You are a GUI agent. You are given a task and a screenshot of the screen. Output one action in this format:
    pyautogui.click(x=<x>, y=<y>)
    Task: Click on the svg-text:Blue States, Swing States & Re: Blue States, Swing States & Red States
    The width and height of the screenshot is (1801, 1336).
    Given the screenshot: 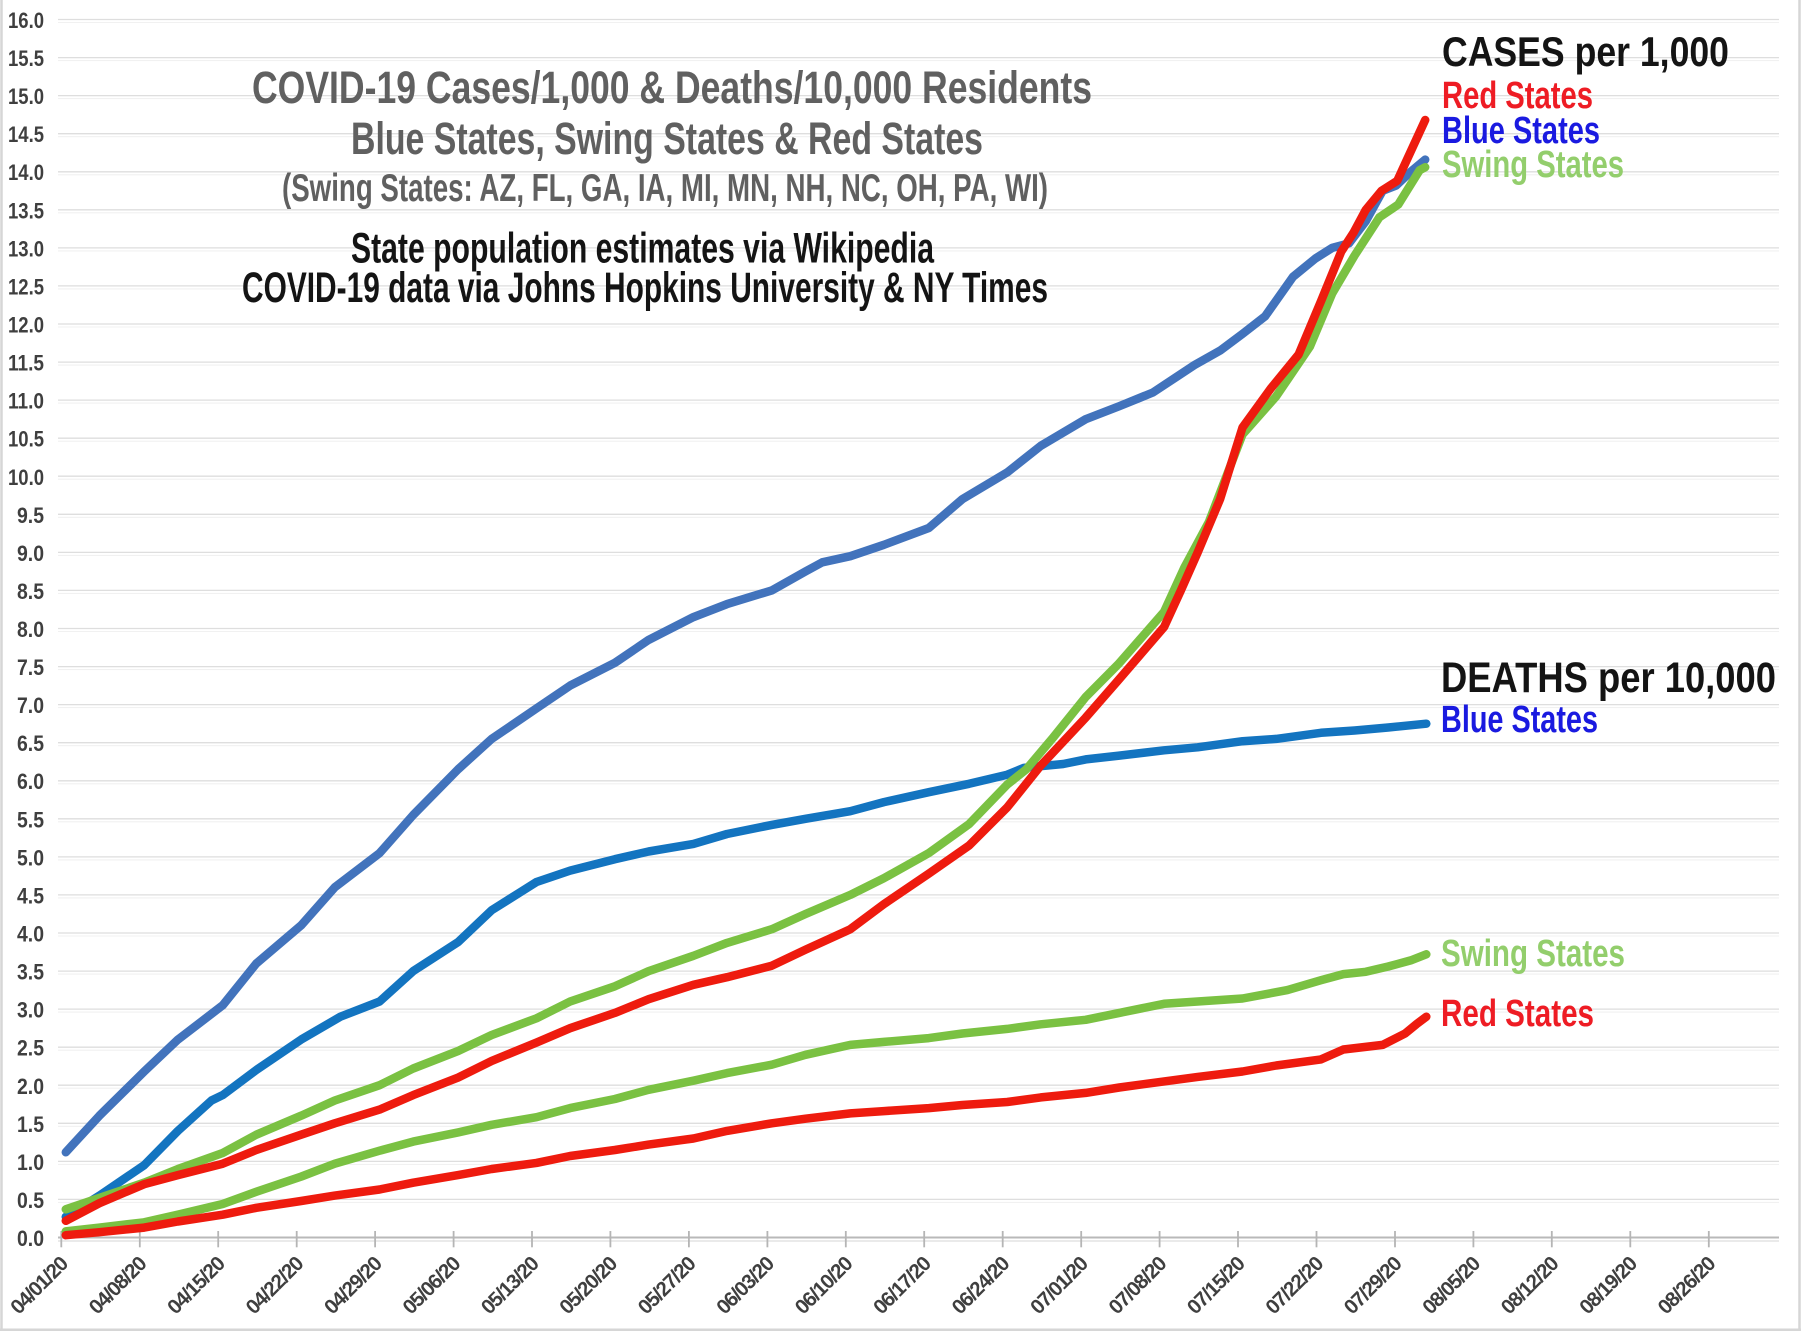 What is the action you would take?
    pyautogui.click(x=667, y=138)
    